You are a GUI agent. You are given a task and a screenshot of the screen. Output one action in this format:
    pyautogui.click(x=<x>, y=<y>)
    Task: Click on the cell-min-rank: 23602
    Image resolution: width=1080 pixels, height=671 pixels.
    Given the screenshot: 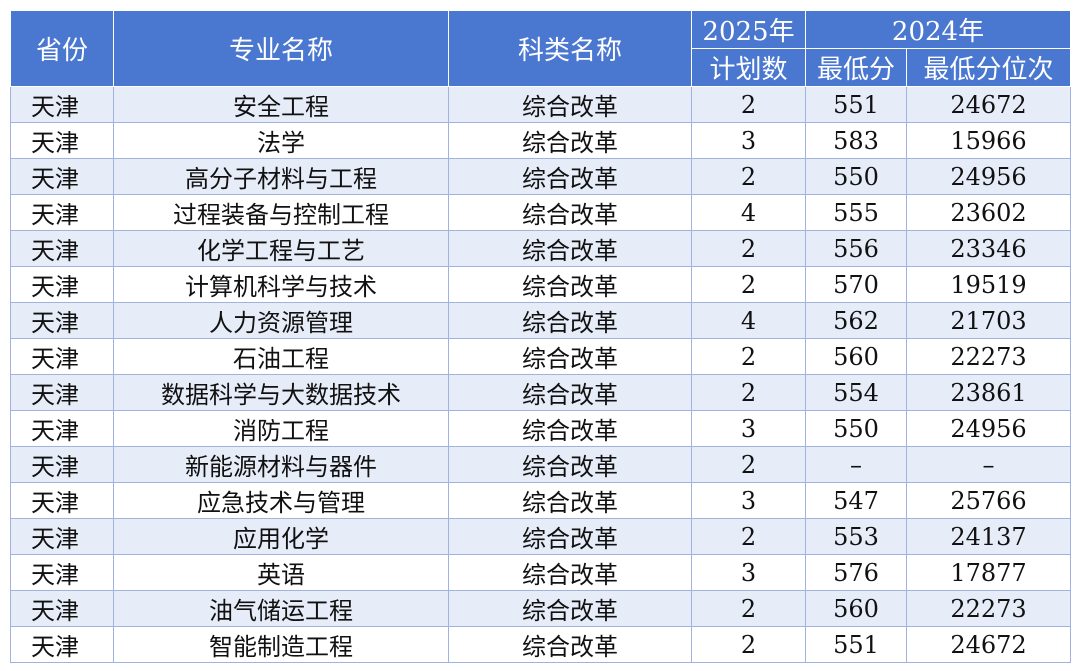 What is the action you would take?
    pyautogui.click(x=988, y=212)
    